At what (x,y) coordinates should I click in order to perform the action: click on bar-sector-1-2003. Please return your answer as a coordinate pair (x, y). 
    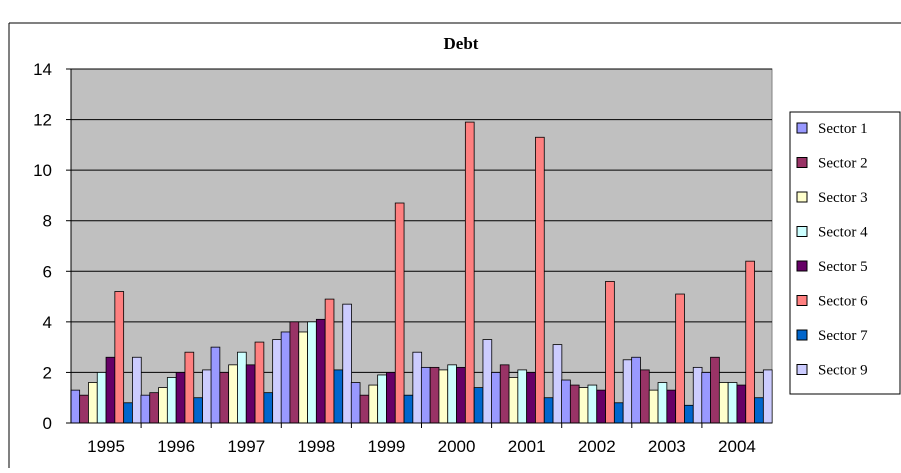
    Looking at the image, I should click on (636, 390).